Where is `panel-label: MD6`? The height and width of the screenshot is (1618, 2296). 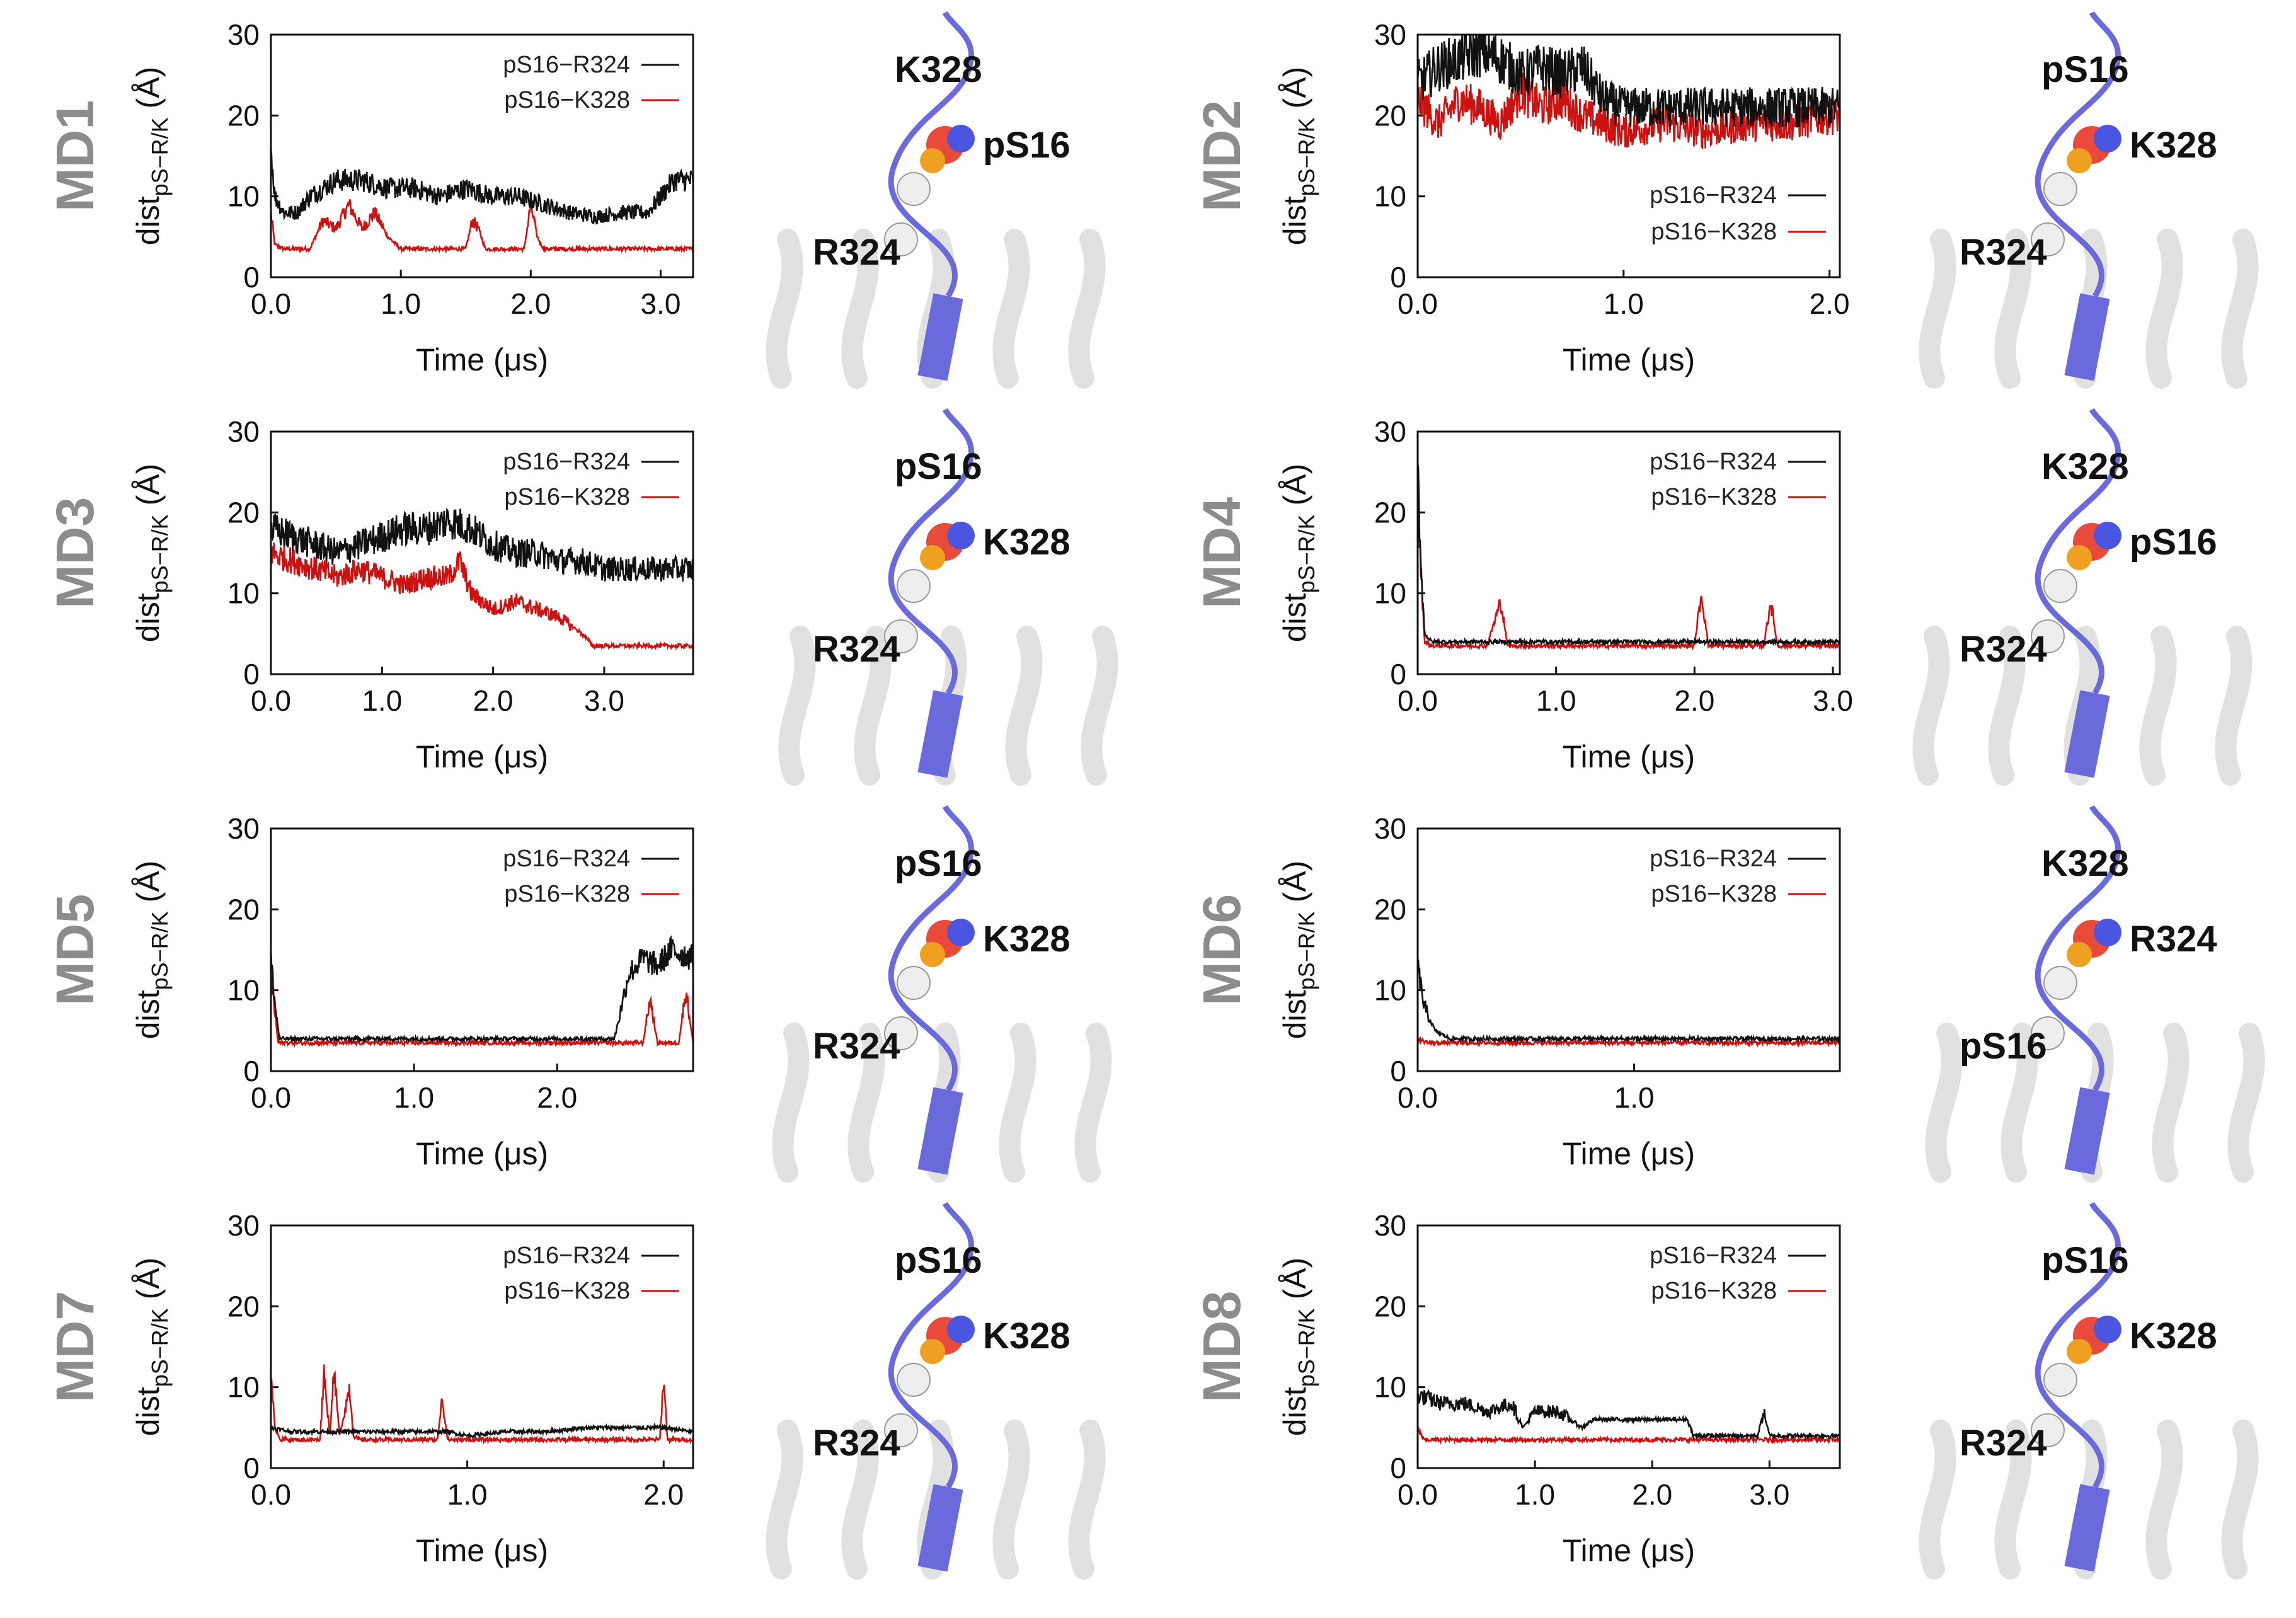
panel-label: MD6 is located at coordinates (1221, 950).